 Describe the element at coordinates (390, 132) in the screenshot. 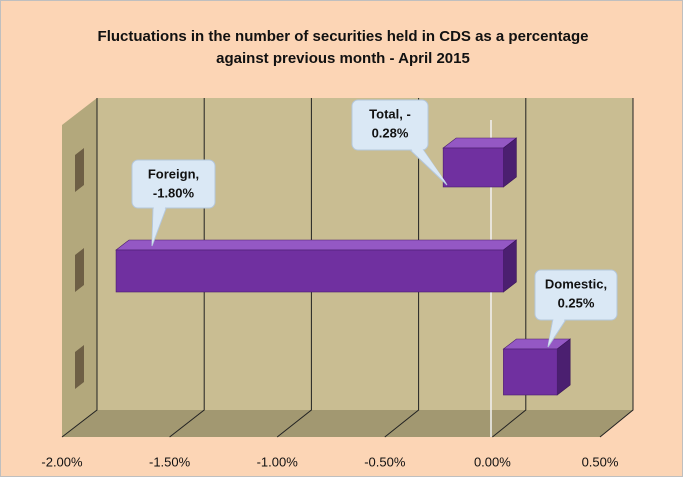

I see `data-label: 0.28%` at that location.